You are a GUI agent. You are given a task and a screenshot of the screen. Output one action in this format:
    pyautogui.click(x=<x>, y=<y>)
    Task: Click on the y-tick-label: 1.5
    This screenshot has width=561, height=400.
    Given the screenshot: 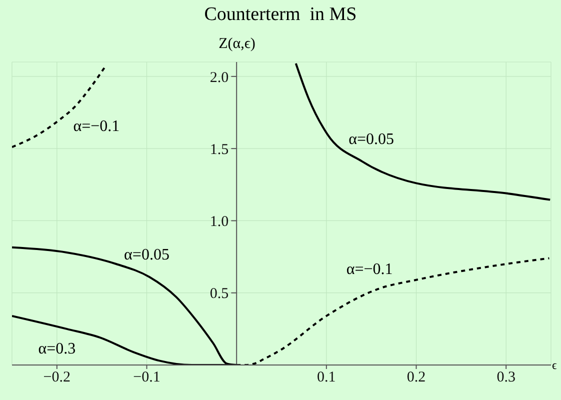 What is the action you would take?
    pyautogui.click(x=219, y=150)
    